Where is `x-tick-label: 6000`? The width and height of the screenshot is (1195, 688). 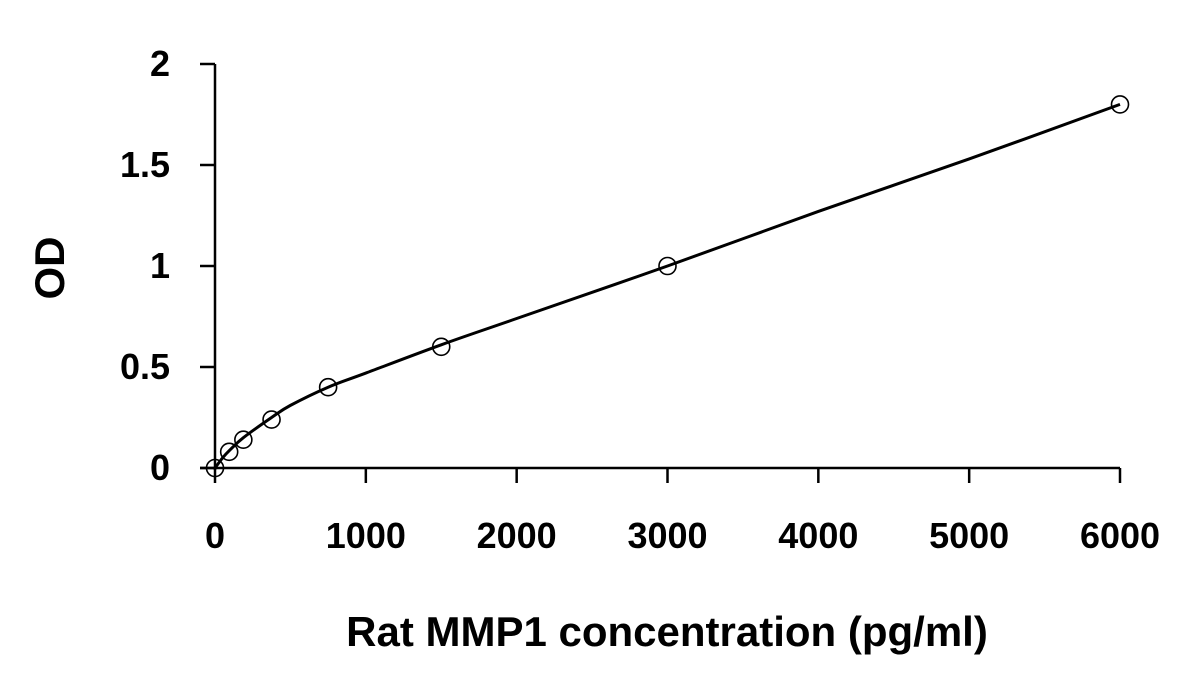 x-tick-label: 6000 is located at coordinates (1120, 535).